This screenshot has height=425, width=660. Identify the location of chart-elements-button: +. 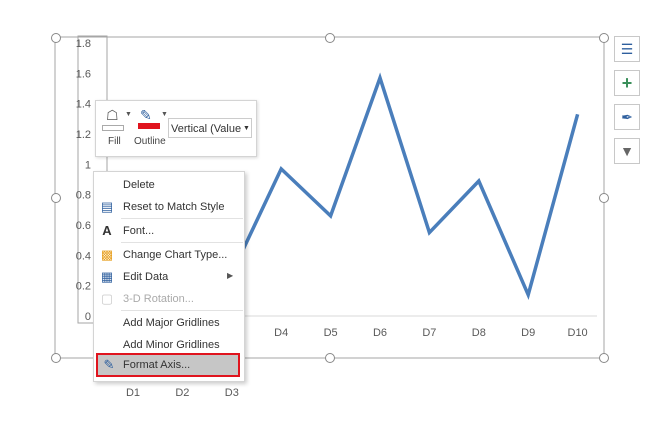
(627, 83).